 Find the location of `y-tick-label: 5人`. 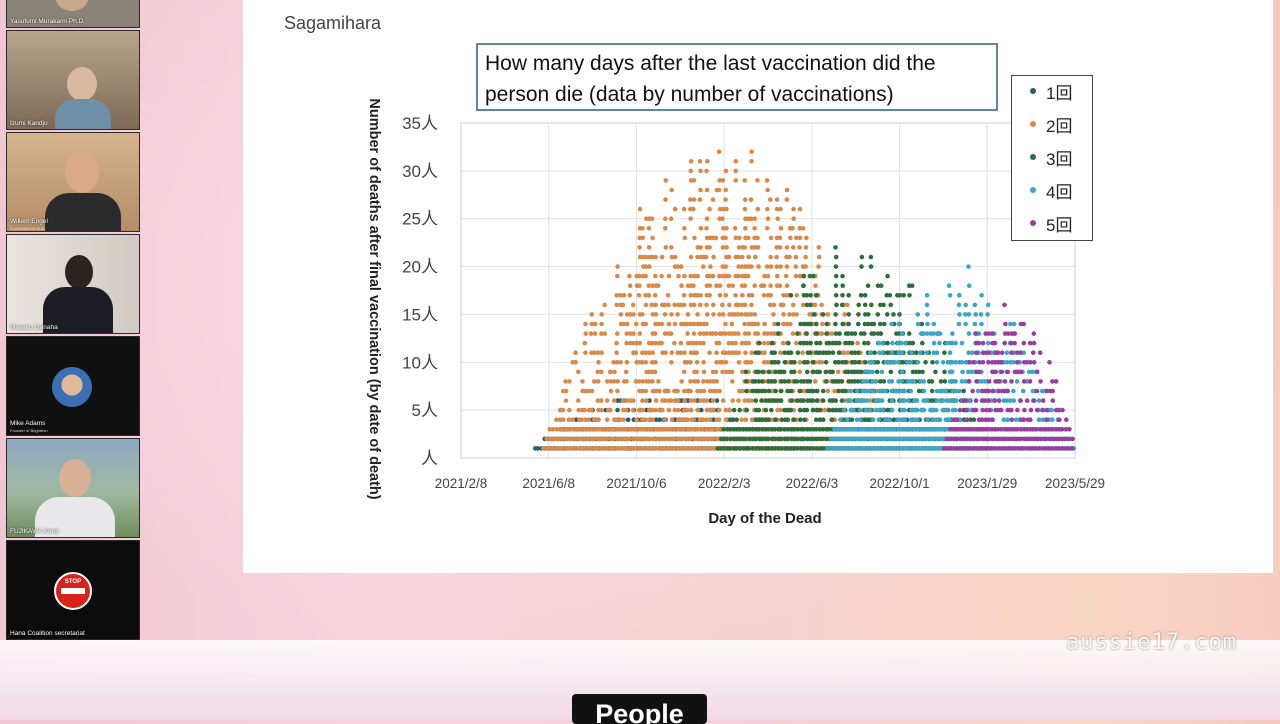

y-tick-label: 5人 is located at coordinates (425, 410).